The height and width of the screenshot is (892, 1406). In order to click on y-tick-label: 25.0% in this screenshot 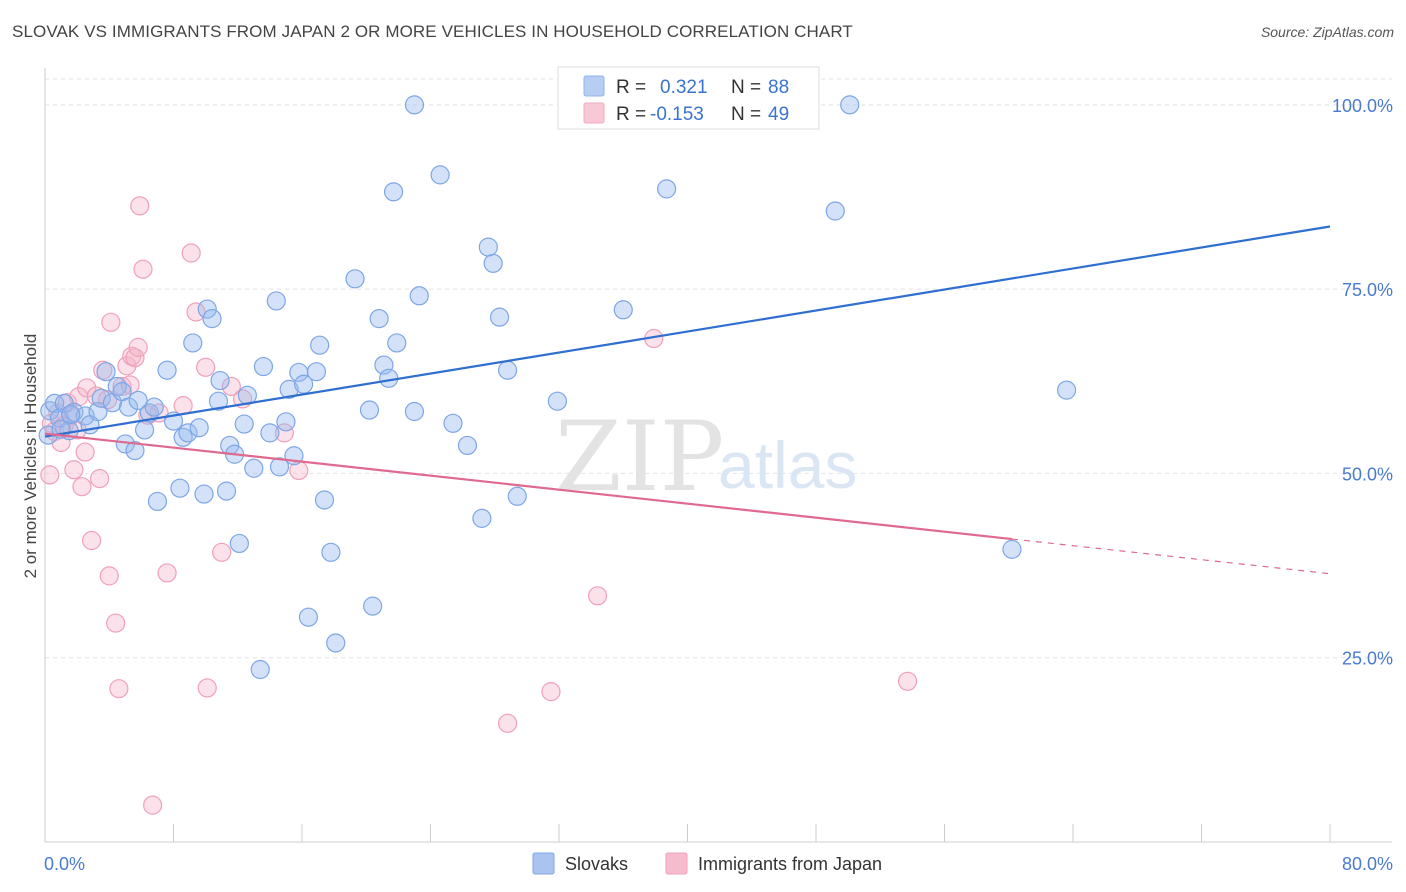, I will do `click(1367, 659)`.